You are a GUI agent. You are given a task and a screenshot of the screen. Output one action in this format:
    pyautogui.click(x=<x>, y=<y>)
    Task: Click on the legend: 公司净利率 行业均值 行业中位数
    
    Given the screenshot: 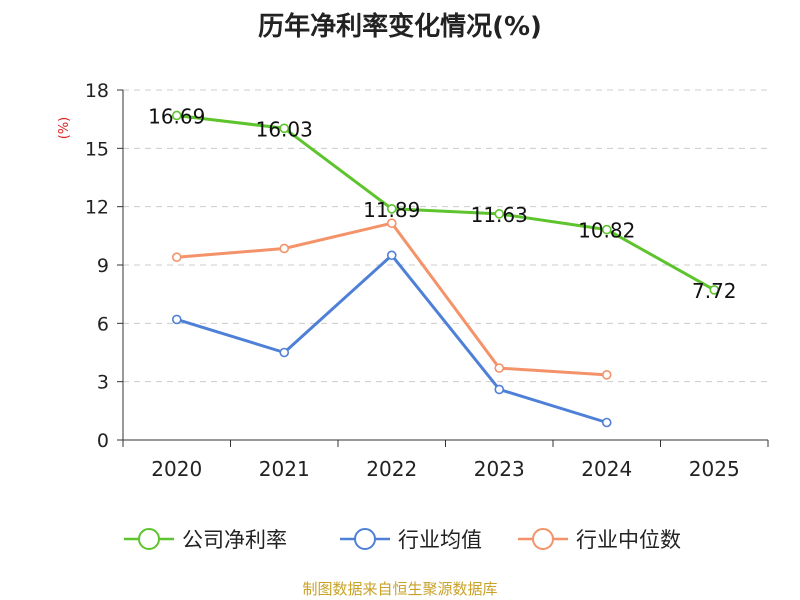 What is the action you would take?
    pyautogui.click(x=402, y=540)
    